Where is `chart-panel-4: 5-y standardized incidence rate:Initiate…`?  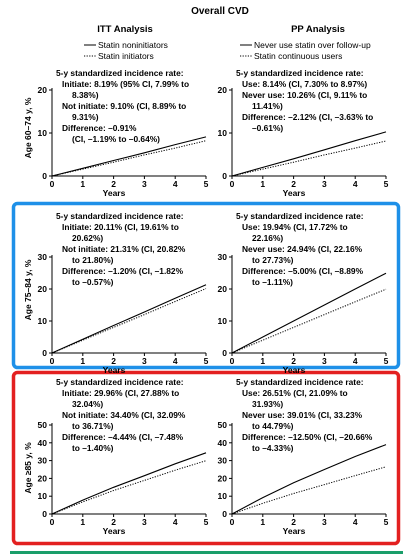
chart-panel-4: 5-y standardized incidence rate:Initiate… is located at coordinates (123, 456).